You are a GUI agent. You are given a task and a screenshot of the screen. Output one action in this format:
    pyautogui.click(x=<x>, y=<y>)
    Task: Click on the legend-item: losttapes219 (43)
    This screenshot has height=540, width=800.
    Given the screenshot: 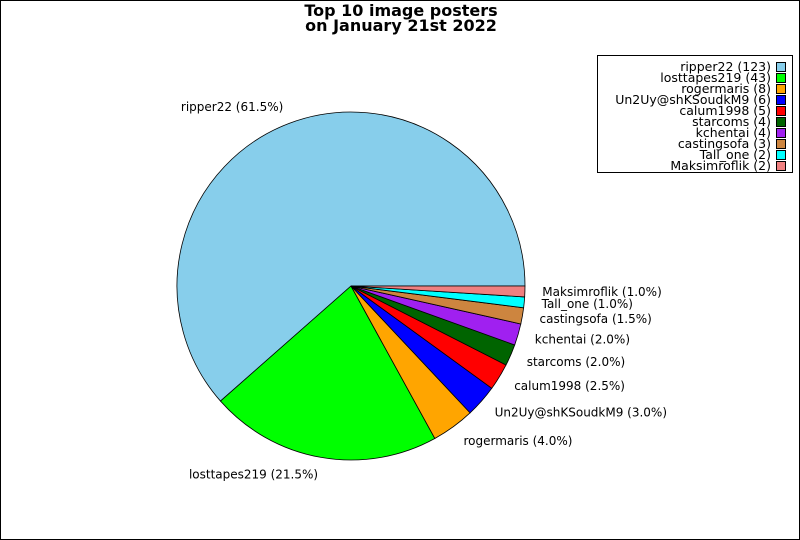 What is the action you would take?
    pyautogui.click(x=723, y=77)
    